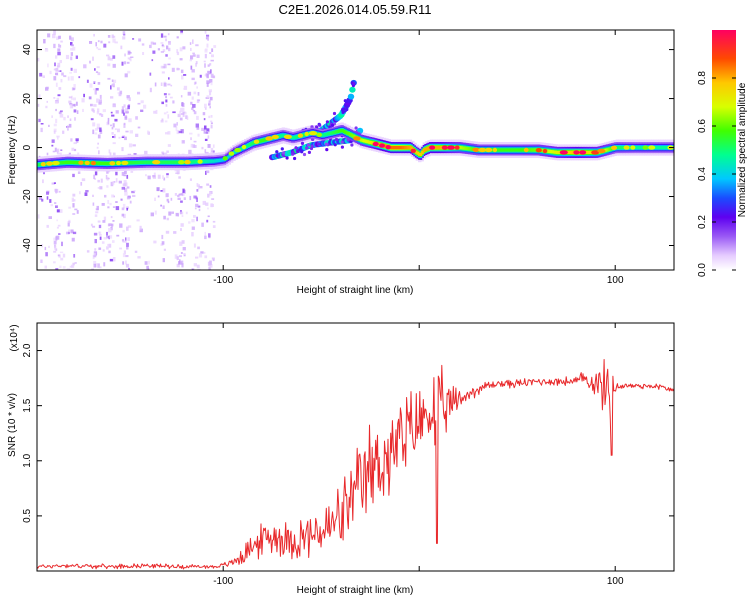 The height and width of the screenshot is (600, 750). Describe the element at coordinates (27, 405) in the screenshot. I see `y-tick-label: 1.5` at that location.